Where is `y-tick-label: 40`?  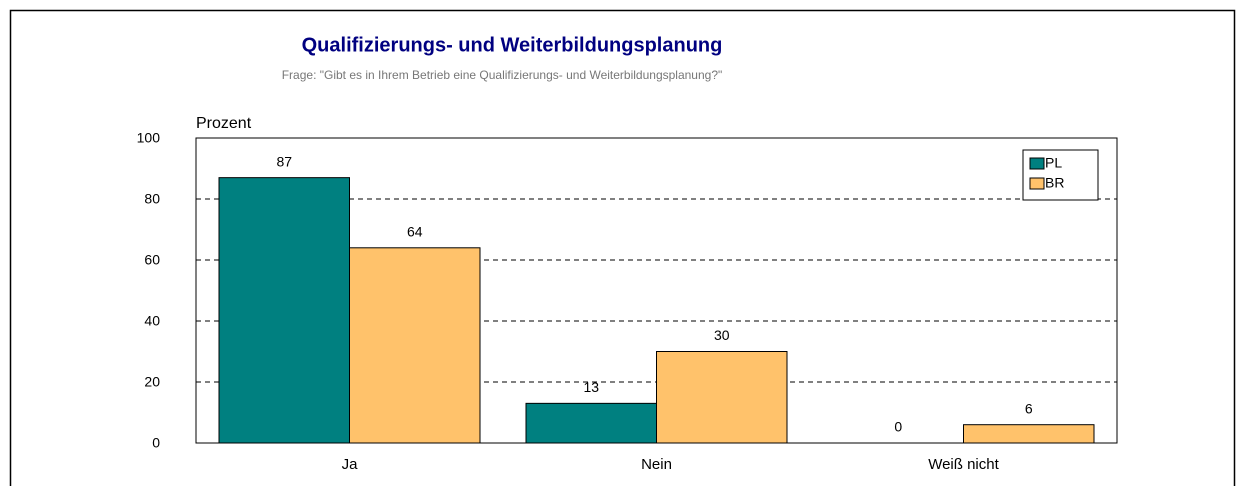 y-tick-label: 40 is located at coordinates (152, 321).